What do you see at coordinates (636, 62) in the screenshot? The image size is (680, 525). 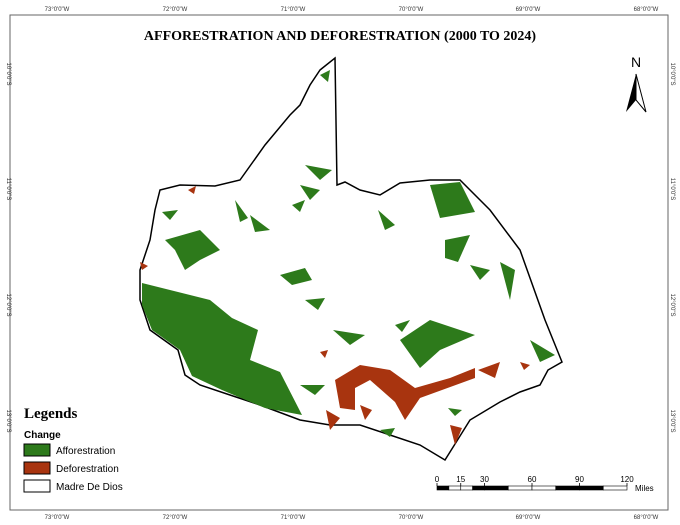 I see `north-label: N` at bounding box center [636, 62].